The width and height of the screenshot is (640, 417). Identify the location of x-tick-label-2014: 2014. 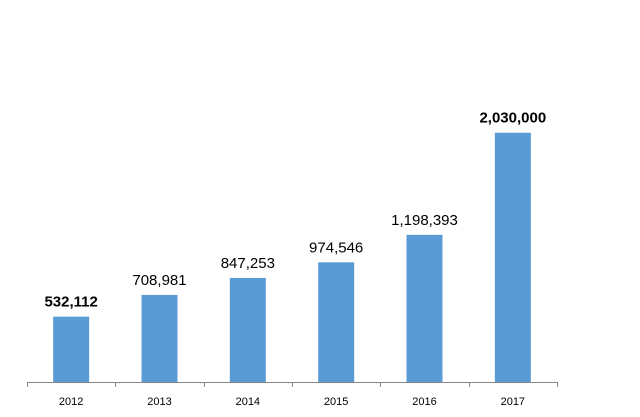
(248, 402).